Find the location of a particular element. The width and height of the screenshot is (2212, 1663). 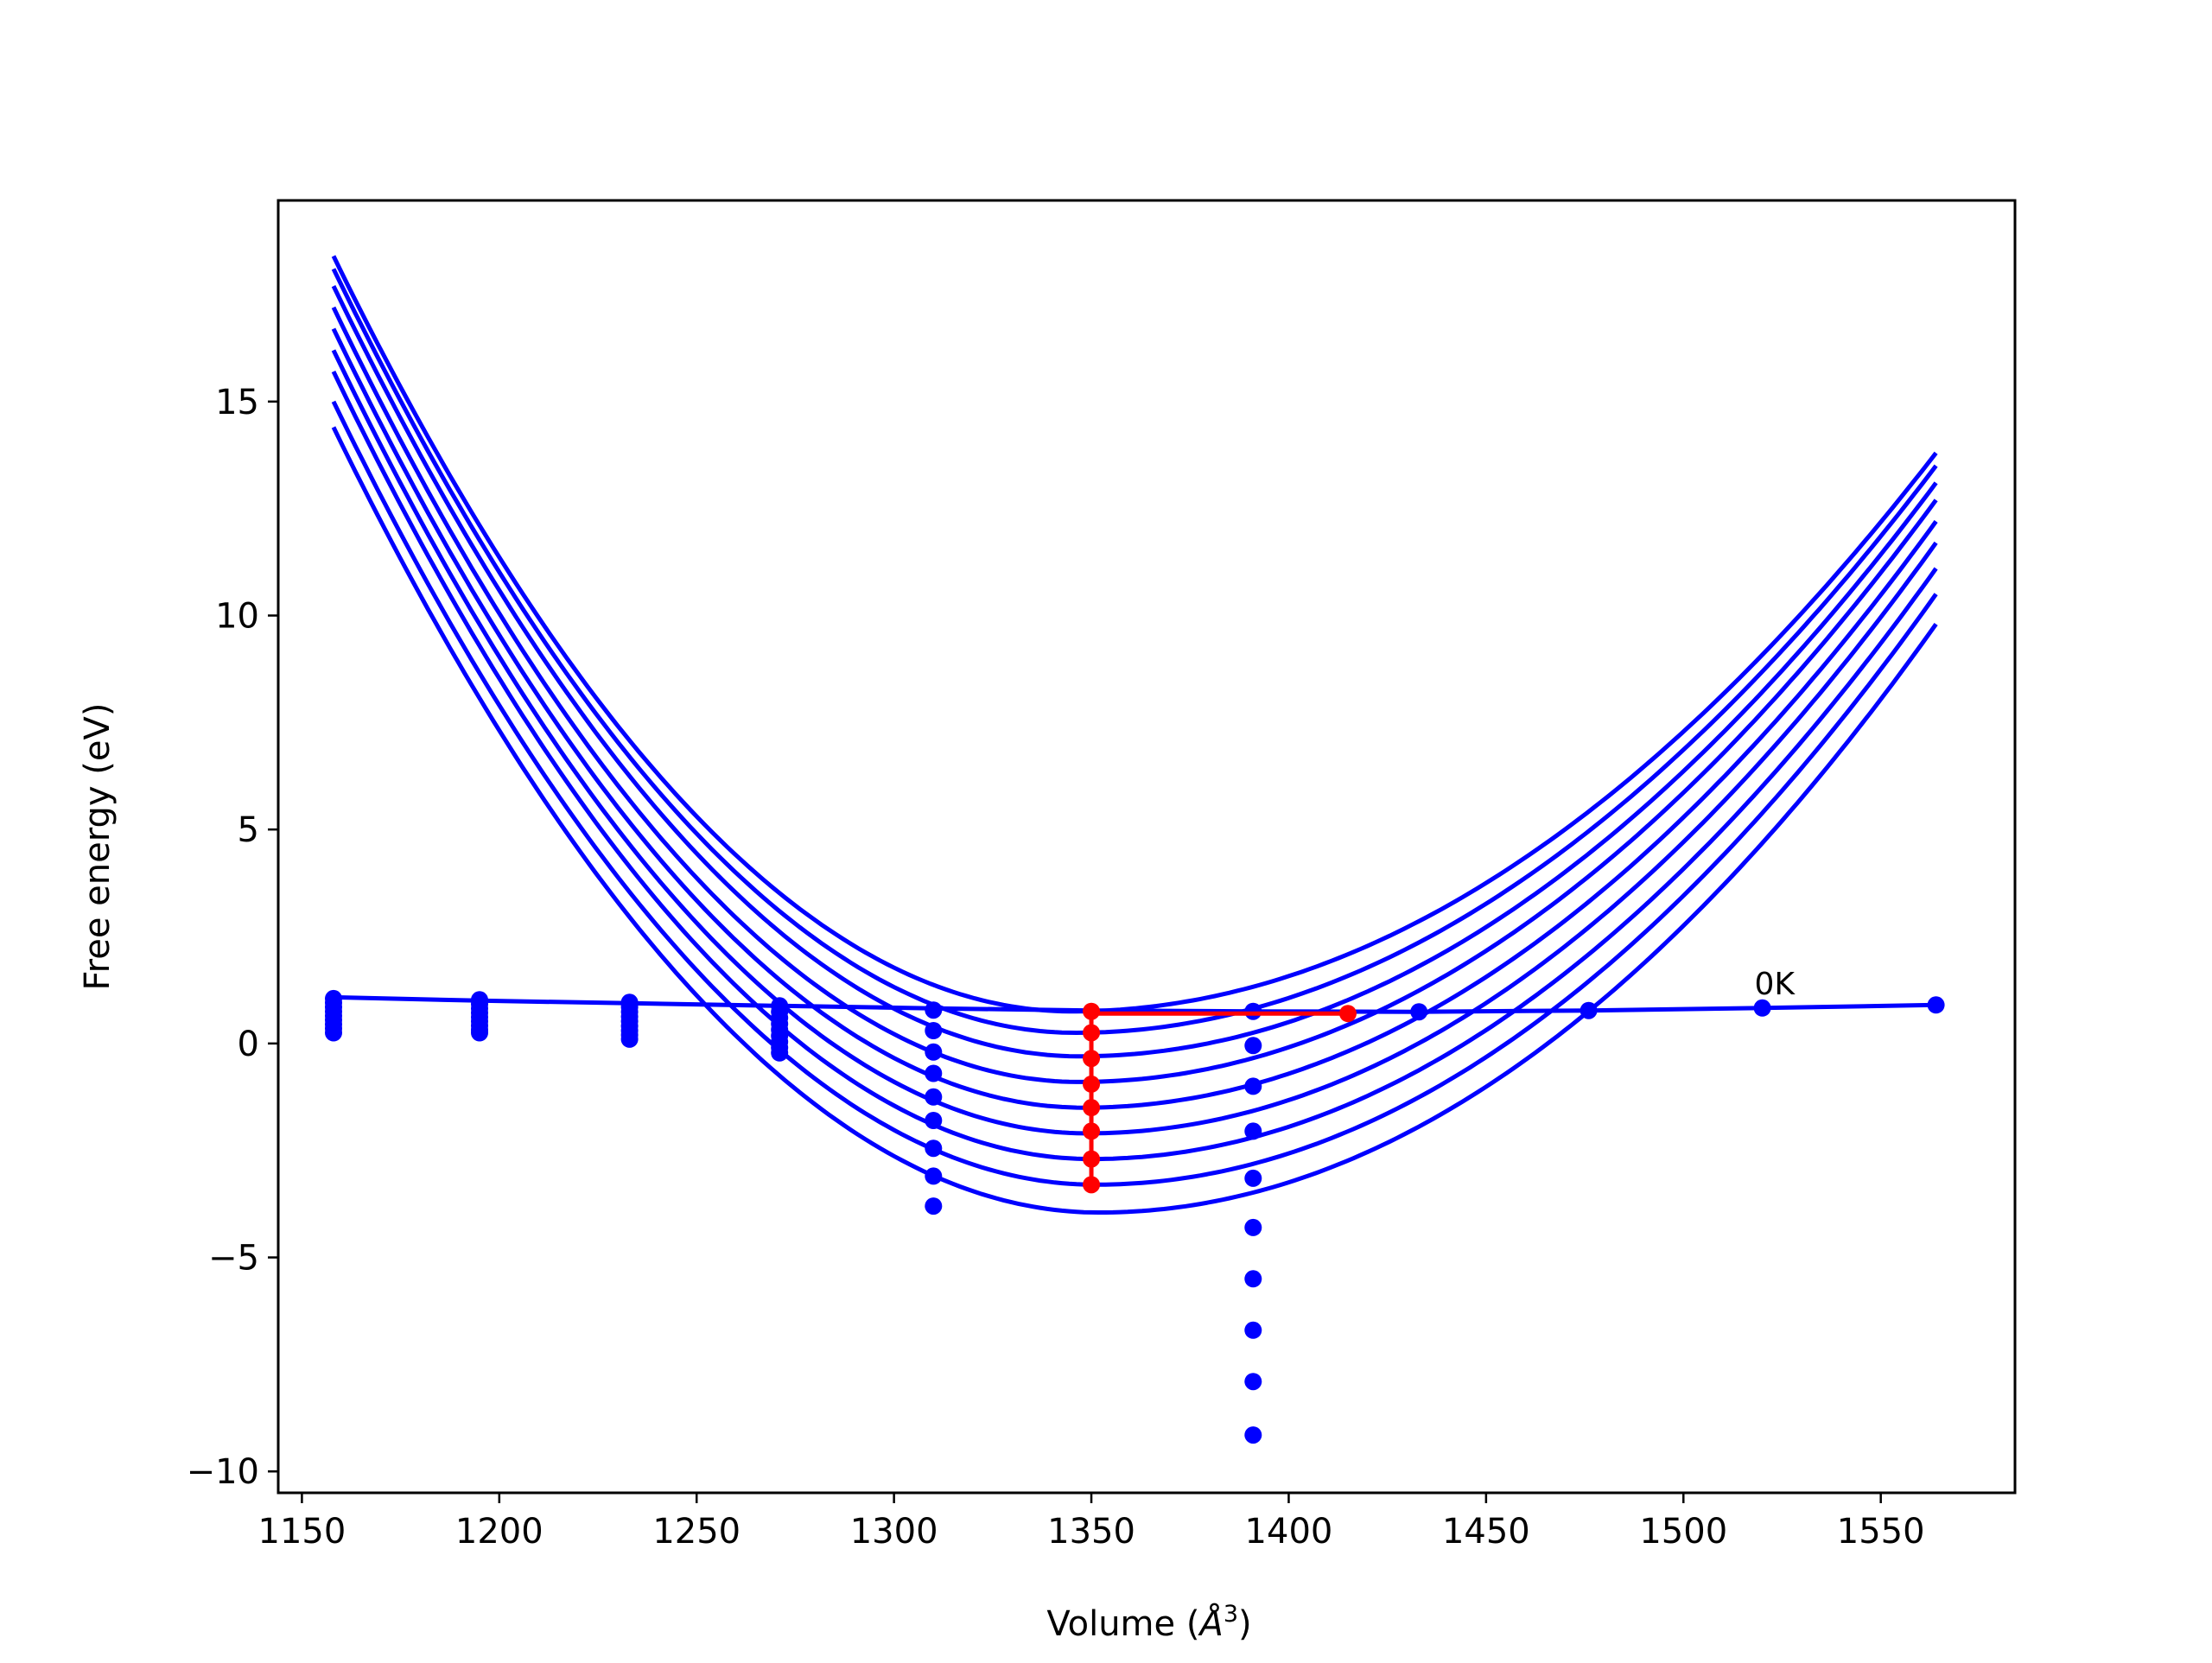

x-axis-label-text: Volume ( is located at coordinates (1122, 1624).